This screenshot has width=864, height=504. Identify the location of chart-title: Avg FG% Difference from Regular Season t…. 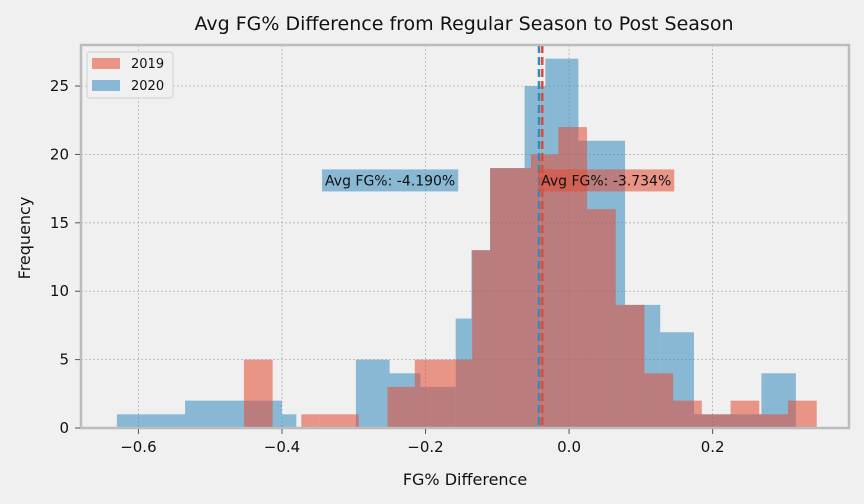
(464, 24).